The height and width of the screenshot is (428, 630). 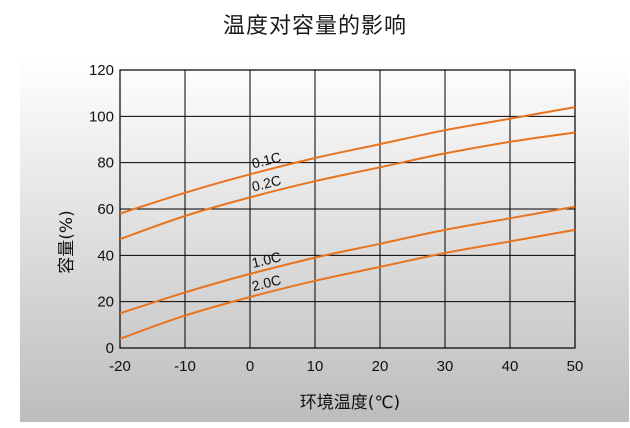 What do you see at coordinates (266, 183) in the screenshot?
I see `series-label: 0.2C` at bounding box center [266, 183].